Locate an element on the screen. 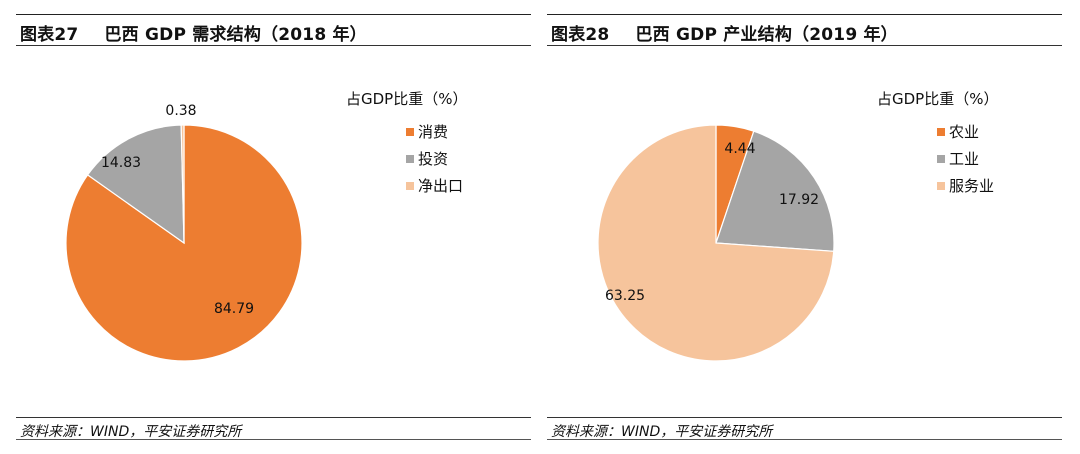 Image resolution: width=1080 pixels, height=454 pixels. figure-title: 图表27 巴西 GDP 需求结构（2018 年） is located at coordinates (193, 32).